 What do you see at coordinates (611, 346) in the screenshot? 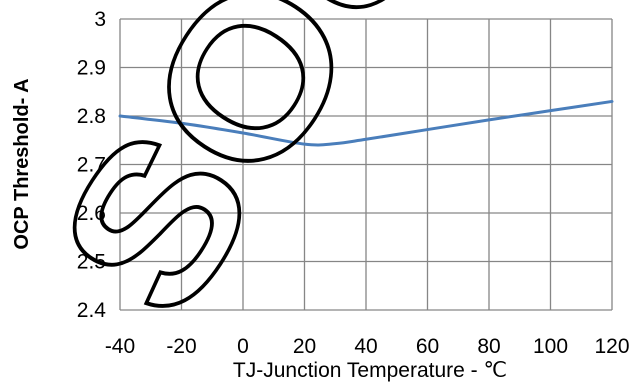
I see `x-tick-label: 120` at bounding box center [611, 346].